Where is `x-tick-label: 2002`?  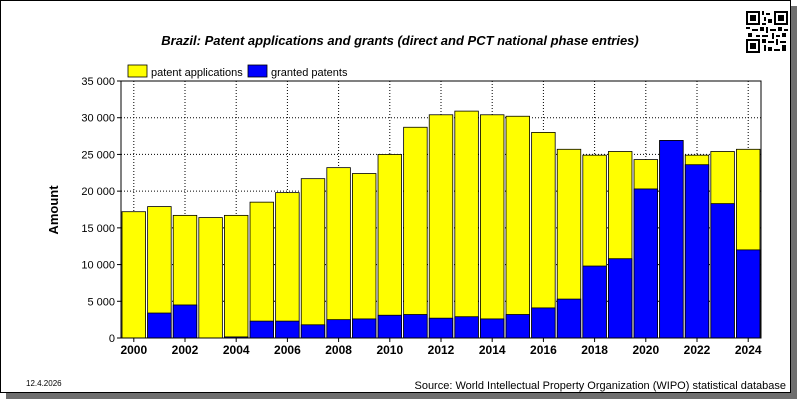
x-tick-label: 2002 is located at coordinates (185, 350).